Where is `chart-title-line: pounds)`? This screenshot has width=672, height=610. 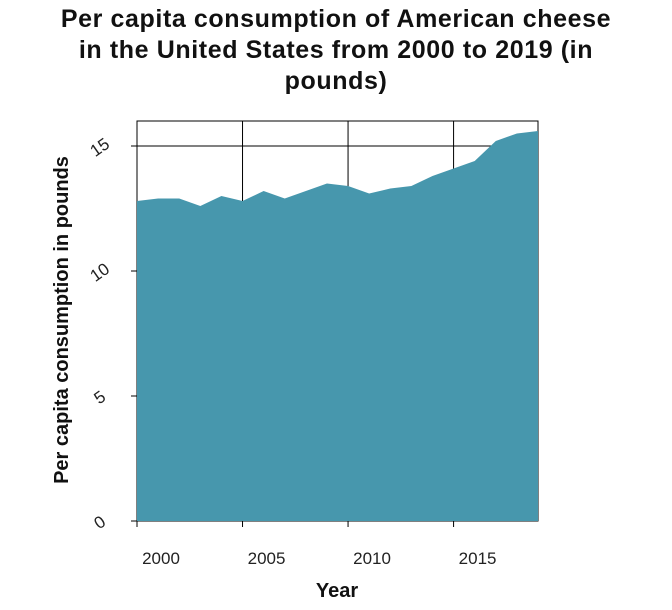 chart-title-line: pounds) is located at coordinates (336, 81).